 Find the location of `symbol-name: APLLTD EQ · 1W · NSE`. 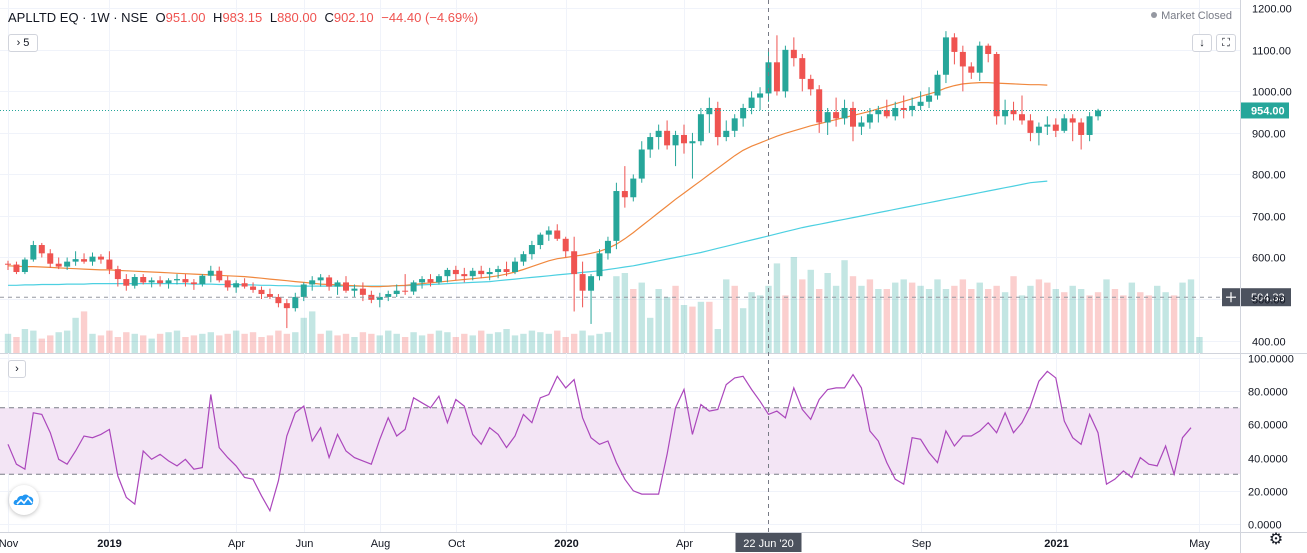

symbol-name: APLLTD EQ · 1W · NSE is located at coordinates (78, 17).